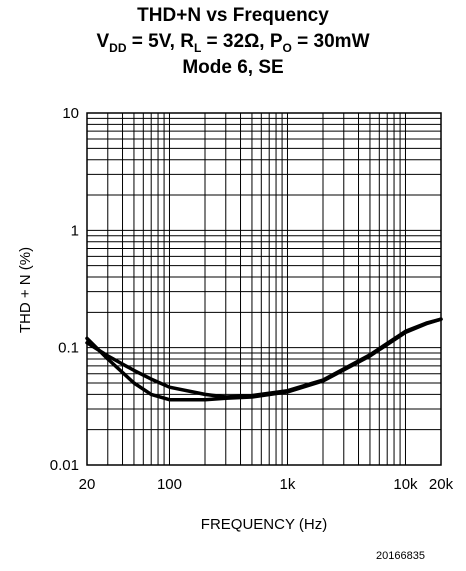  I want to click on vdd-label: V, so click(103, 41).